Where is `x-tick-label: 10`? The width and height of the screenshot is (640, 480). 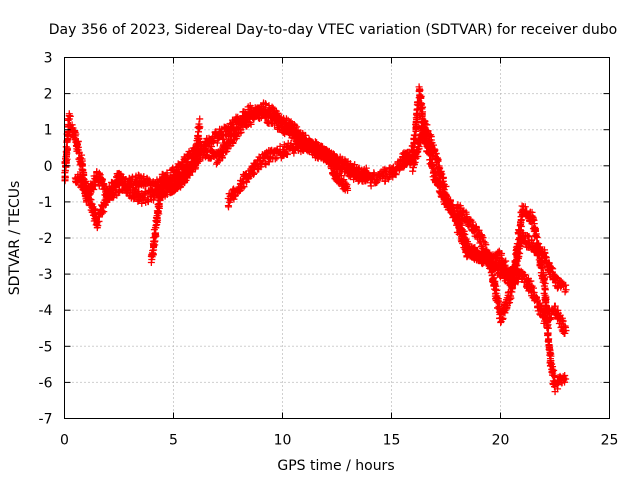
x-tick-label: 10 is located at coordinates (283, 441).